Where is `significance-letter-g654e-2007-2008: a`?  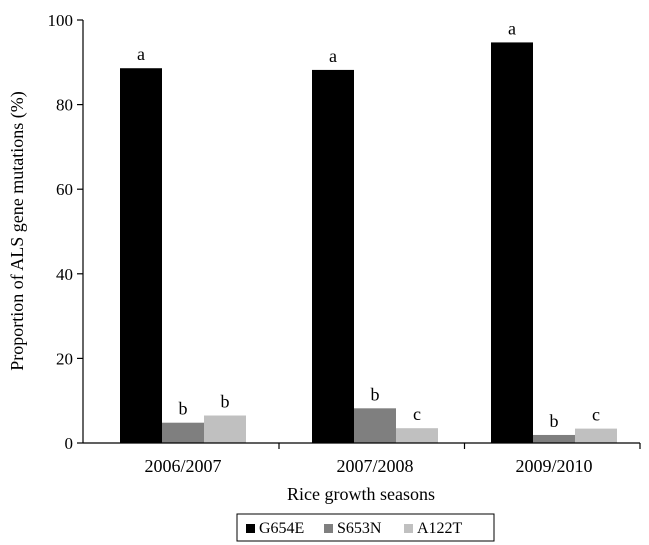
significance-letter-g654e-2007-2008: a is located at coordinates (333, 56).